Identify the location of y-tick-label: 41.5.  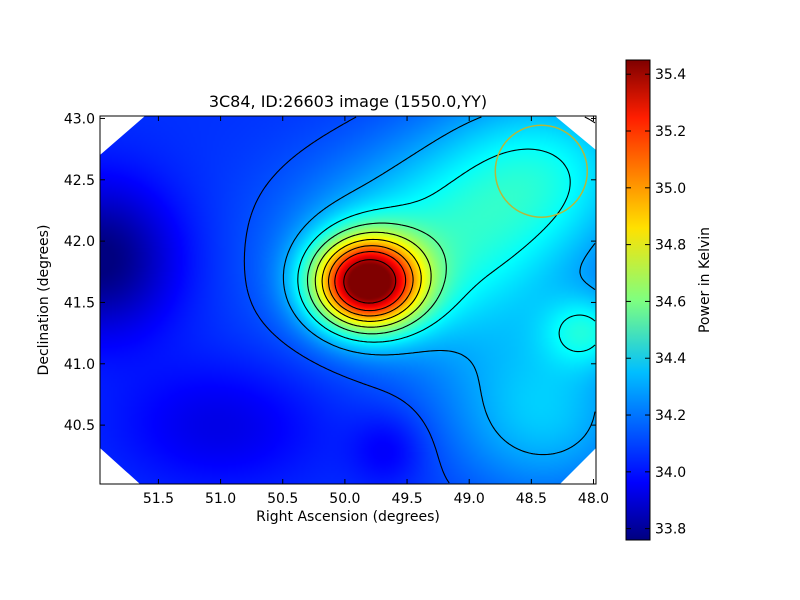
(79, 303).